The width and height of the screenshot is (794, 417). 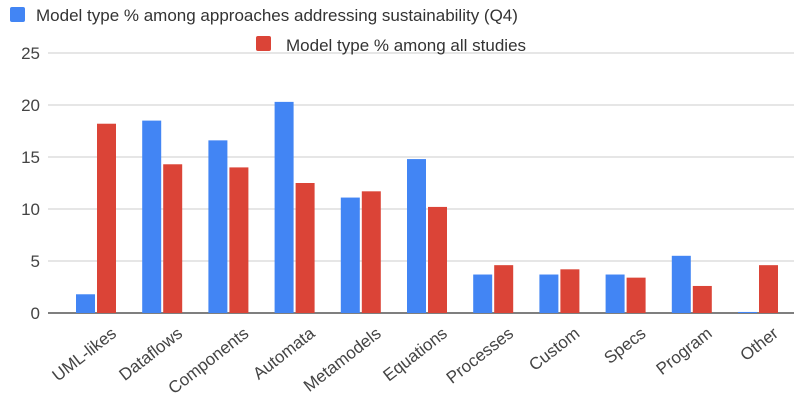 I want to click on x-category-label: Program, so click(x=684, y=351).